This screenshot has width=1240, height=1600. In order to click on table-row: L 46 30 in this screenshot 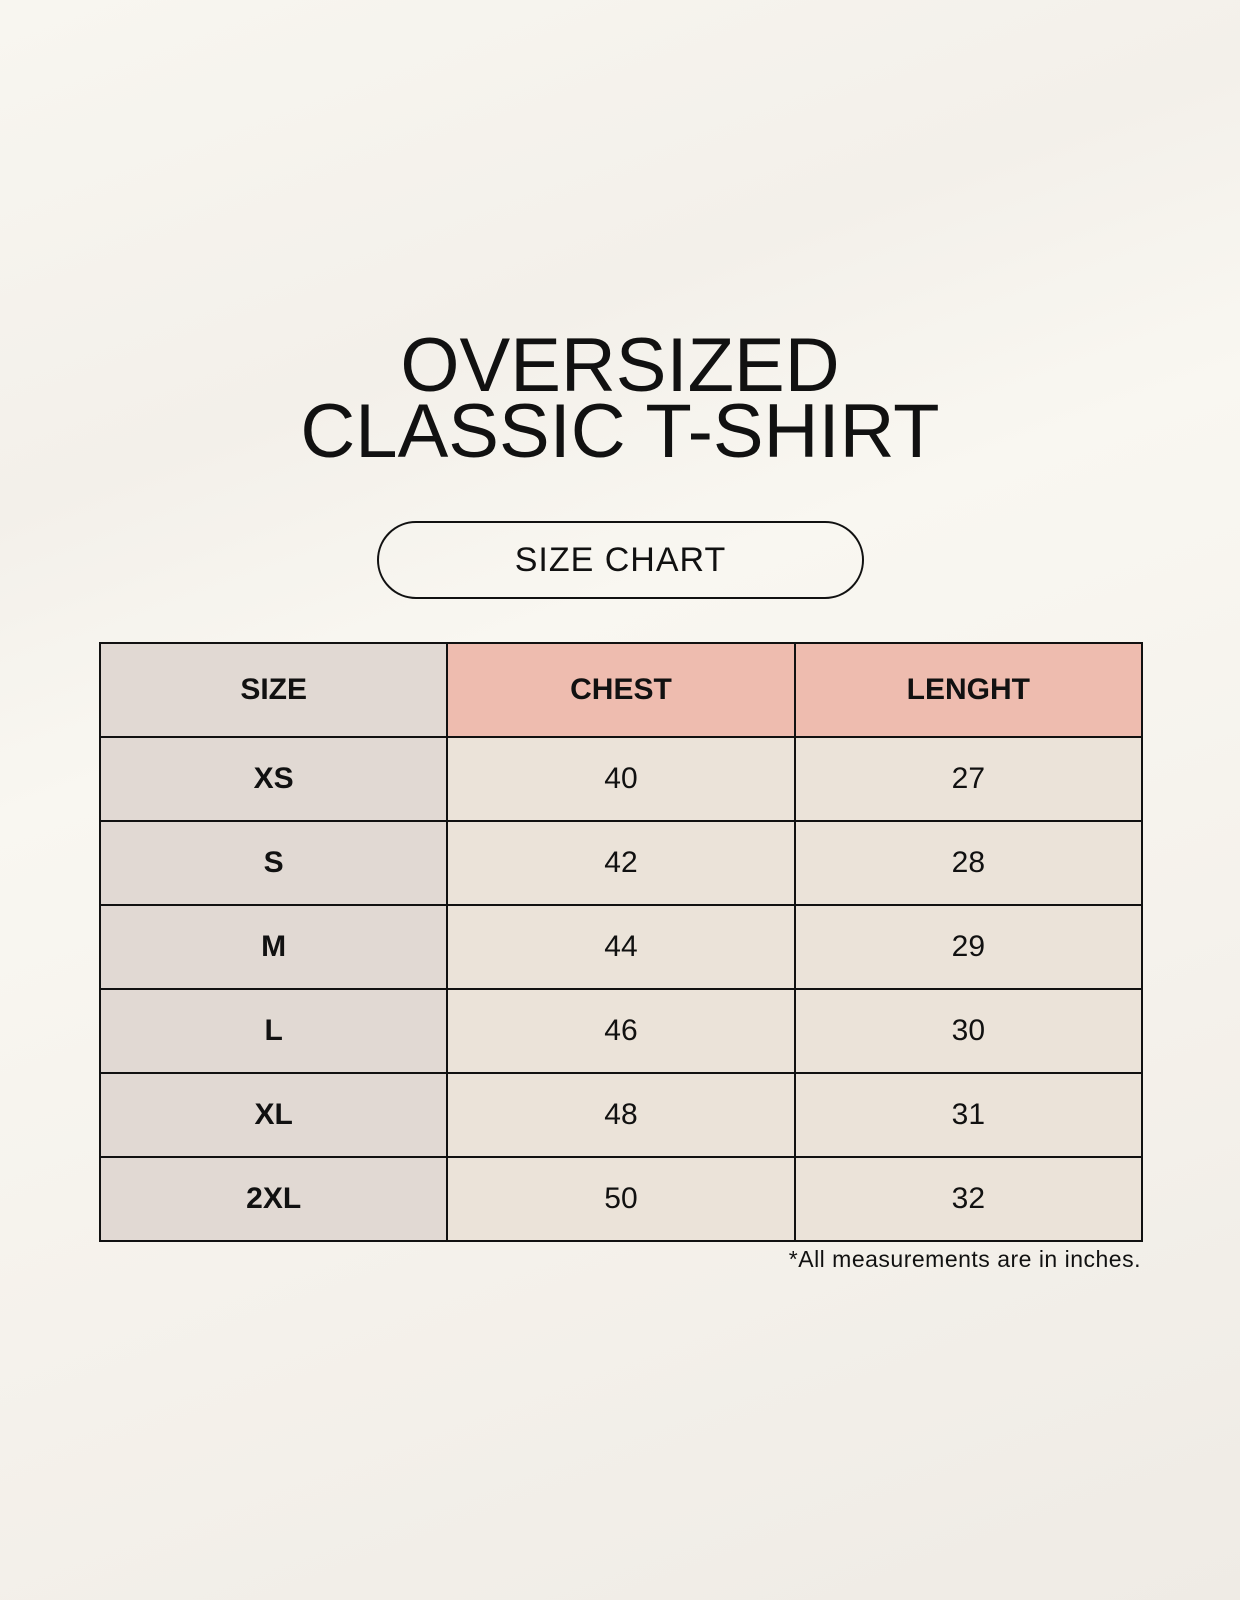, I will do `click(621, 1031)`.